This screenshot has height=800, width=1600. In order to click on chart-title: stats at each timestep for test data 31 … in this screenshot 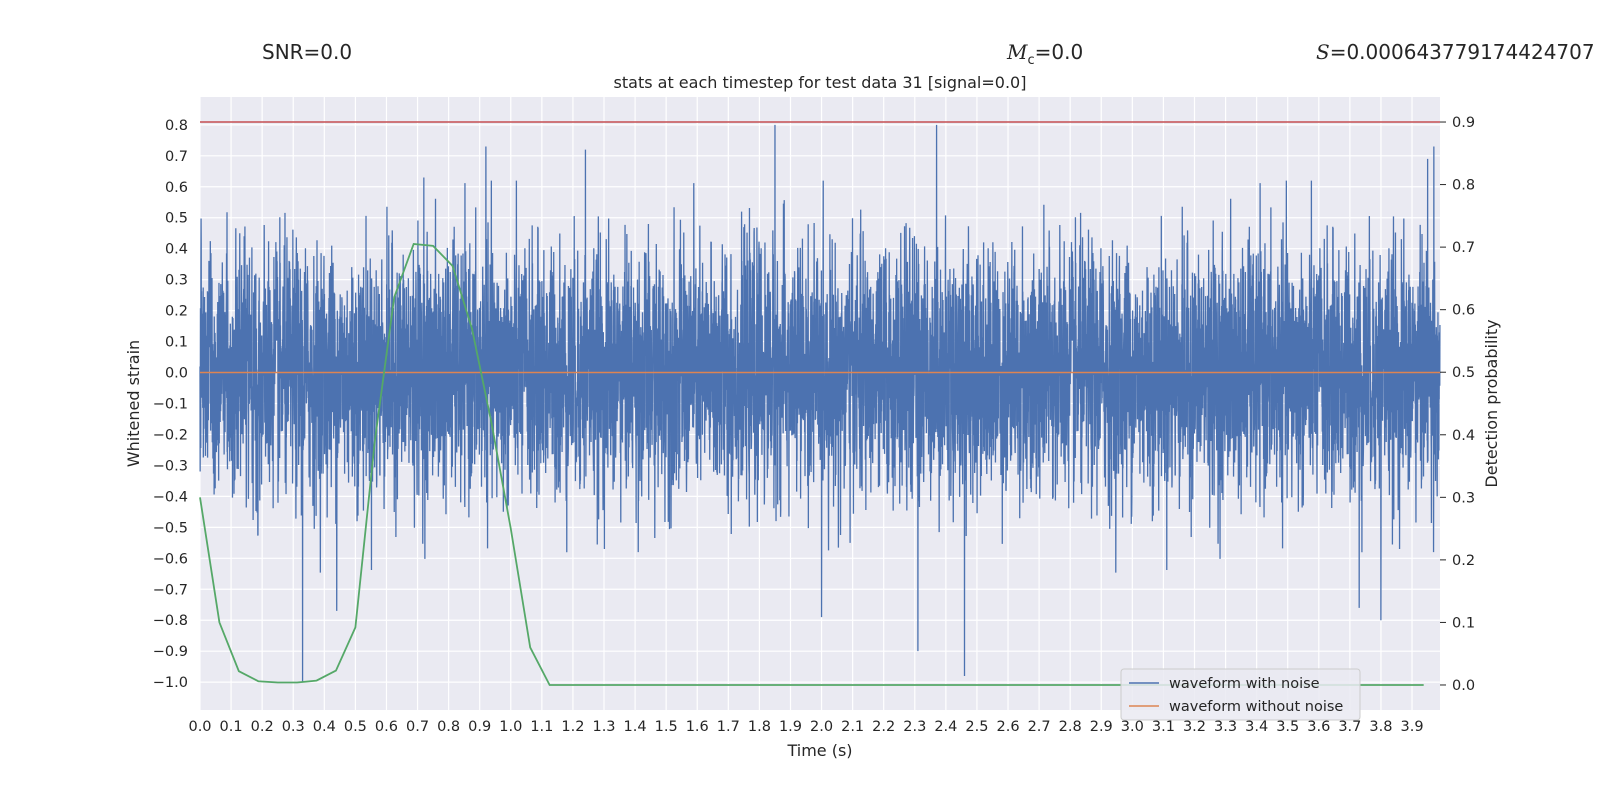, I will do `click(820, 82)`.